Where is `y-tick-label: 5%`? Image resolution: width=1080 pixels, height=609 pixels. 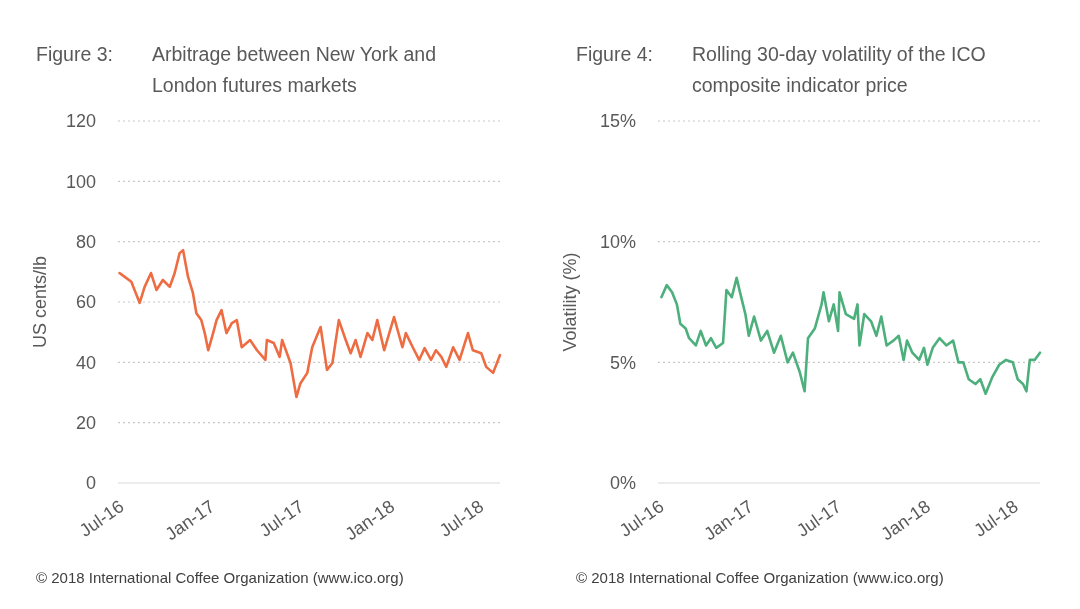
y-tick-label: 5% is located at coordinates (622, 362).